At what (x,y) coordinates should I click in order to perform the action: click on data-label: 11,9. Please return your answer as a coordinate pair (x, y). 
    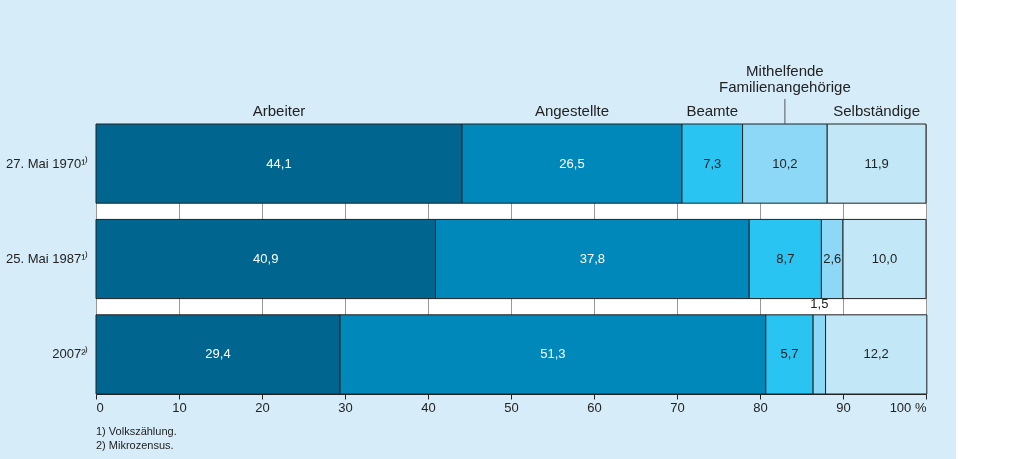
    Looking at the image, I should click on (876, 163).